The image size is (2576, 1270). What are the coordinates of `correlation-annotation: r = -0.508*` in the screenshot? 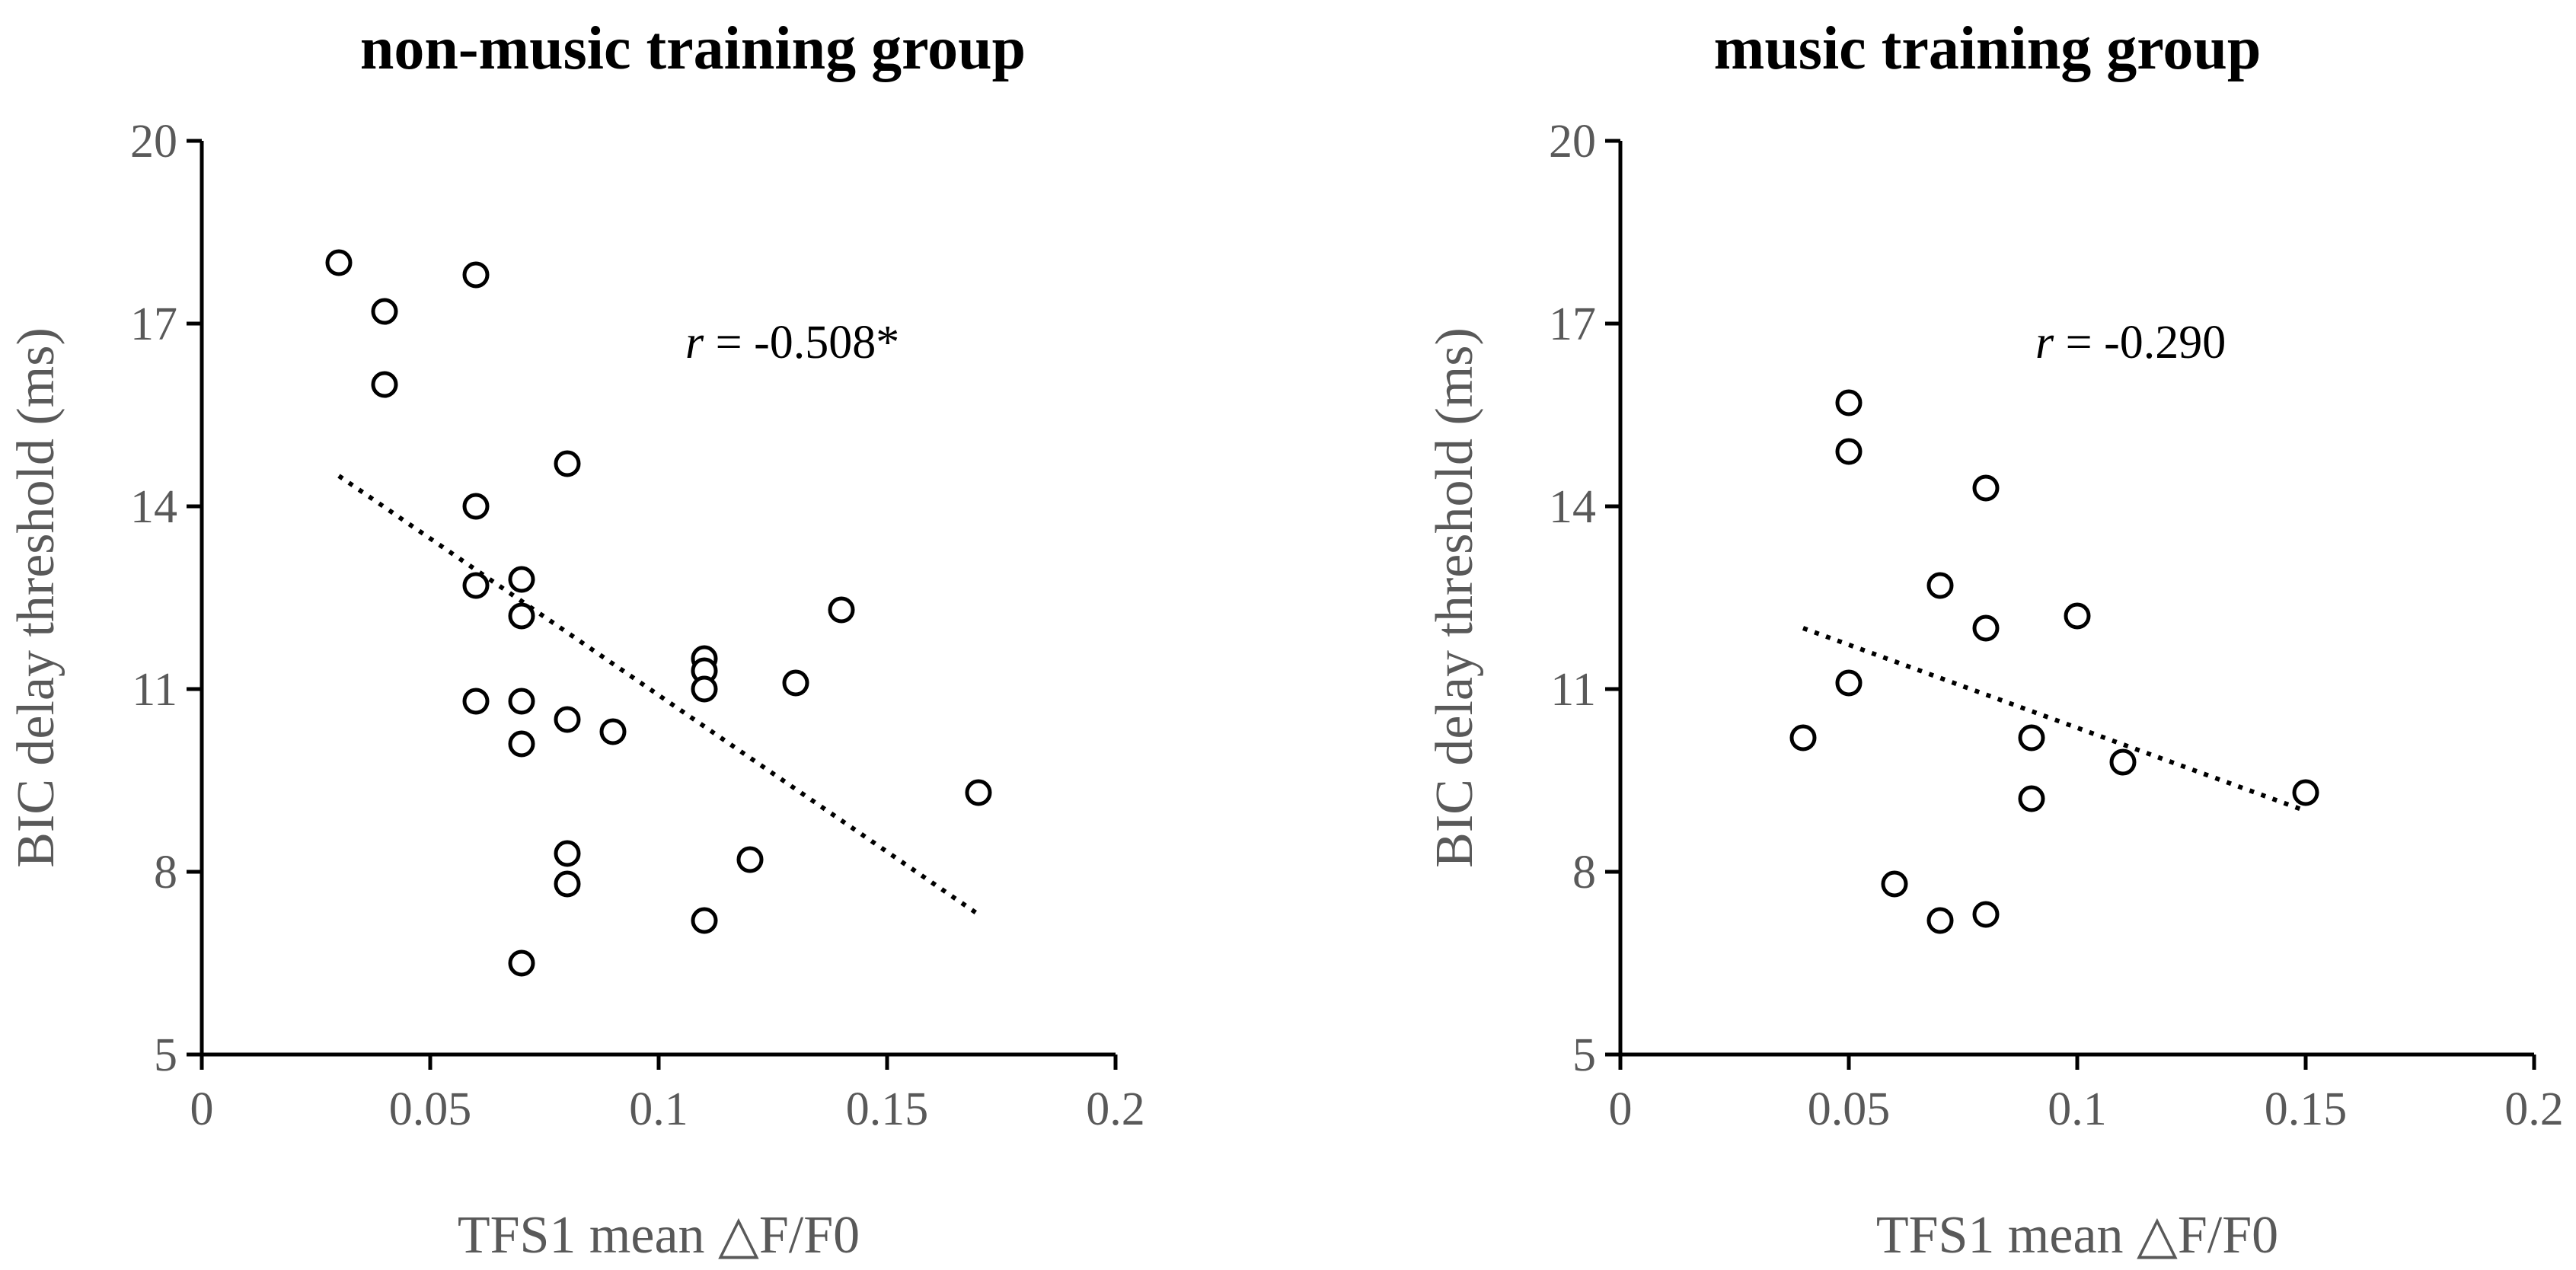 It's located at (792, 343).